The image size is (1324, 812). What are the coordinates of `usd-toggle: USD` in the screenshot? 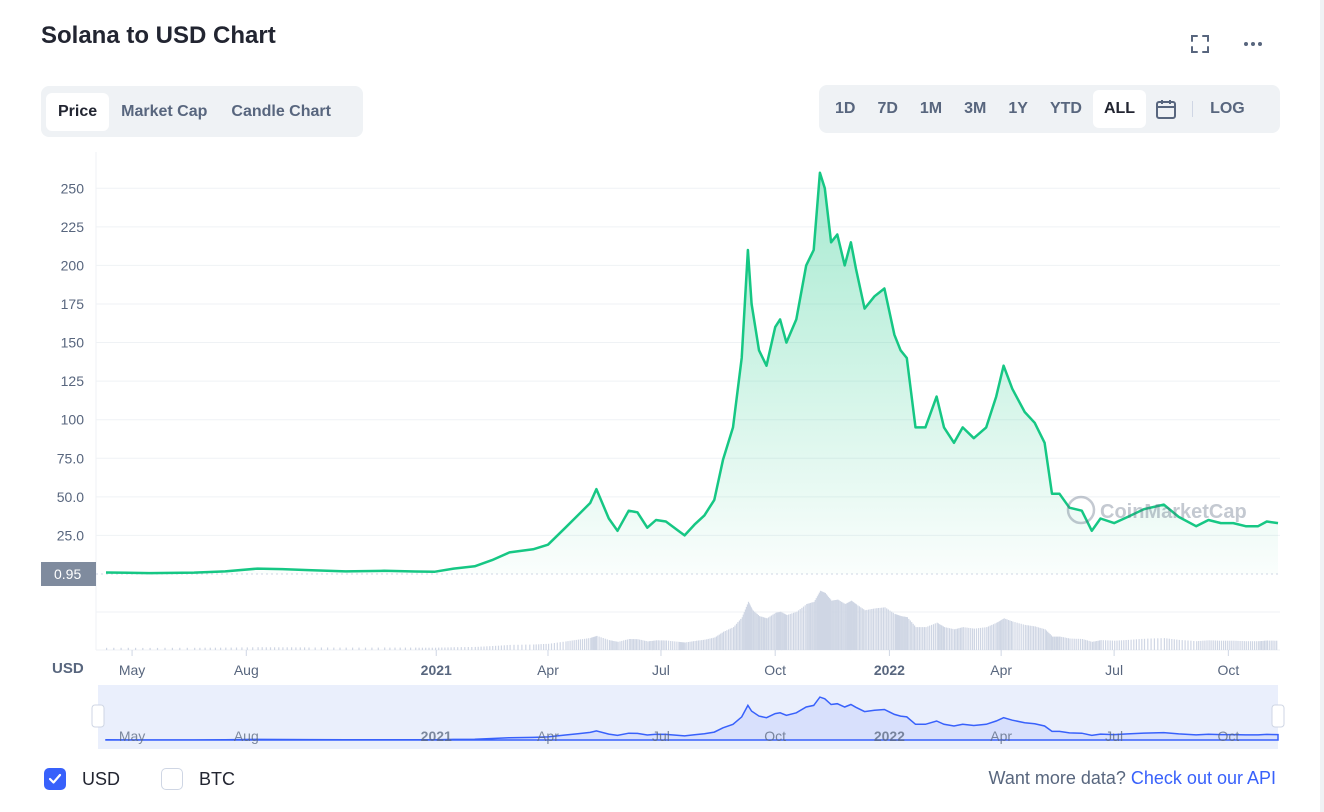 It's located at (82, 779).